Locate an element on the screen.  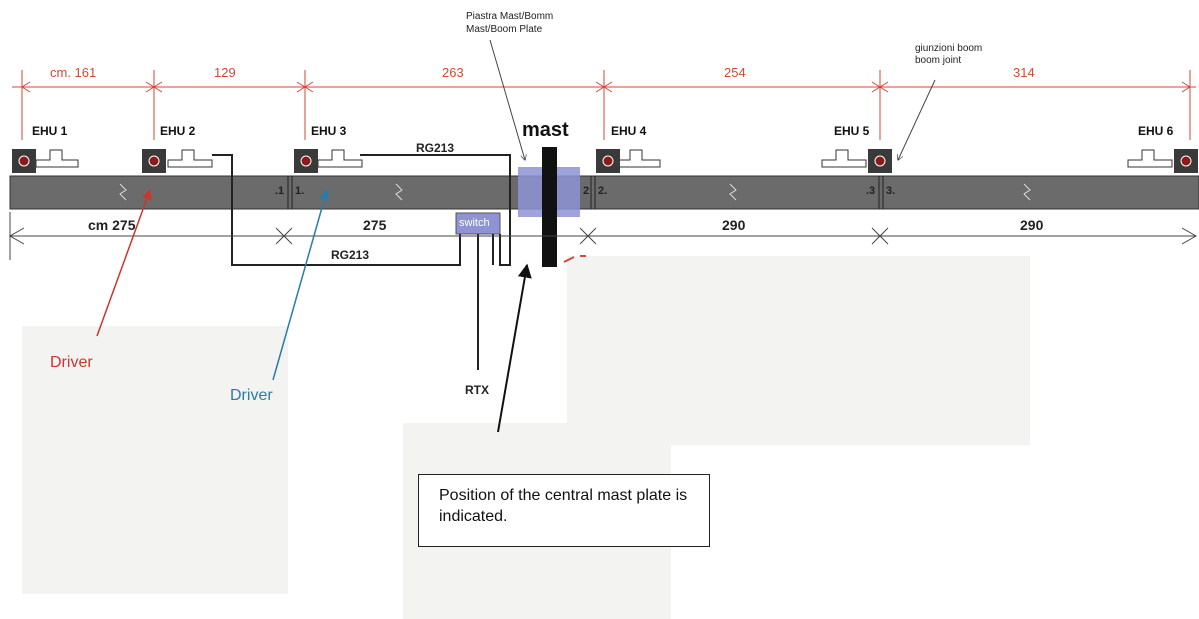
segment-mark-2-right: 2. is located at coordinates (603, 191).